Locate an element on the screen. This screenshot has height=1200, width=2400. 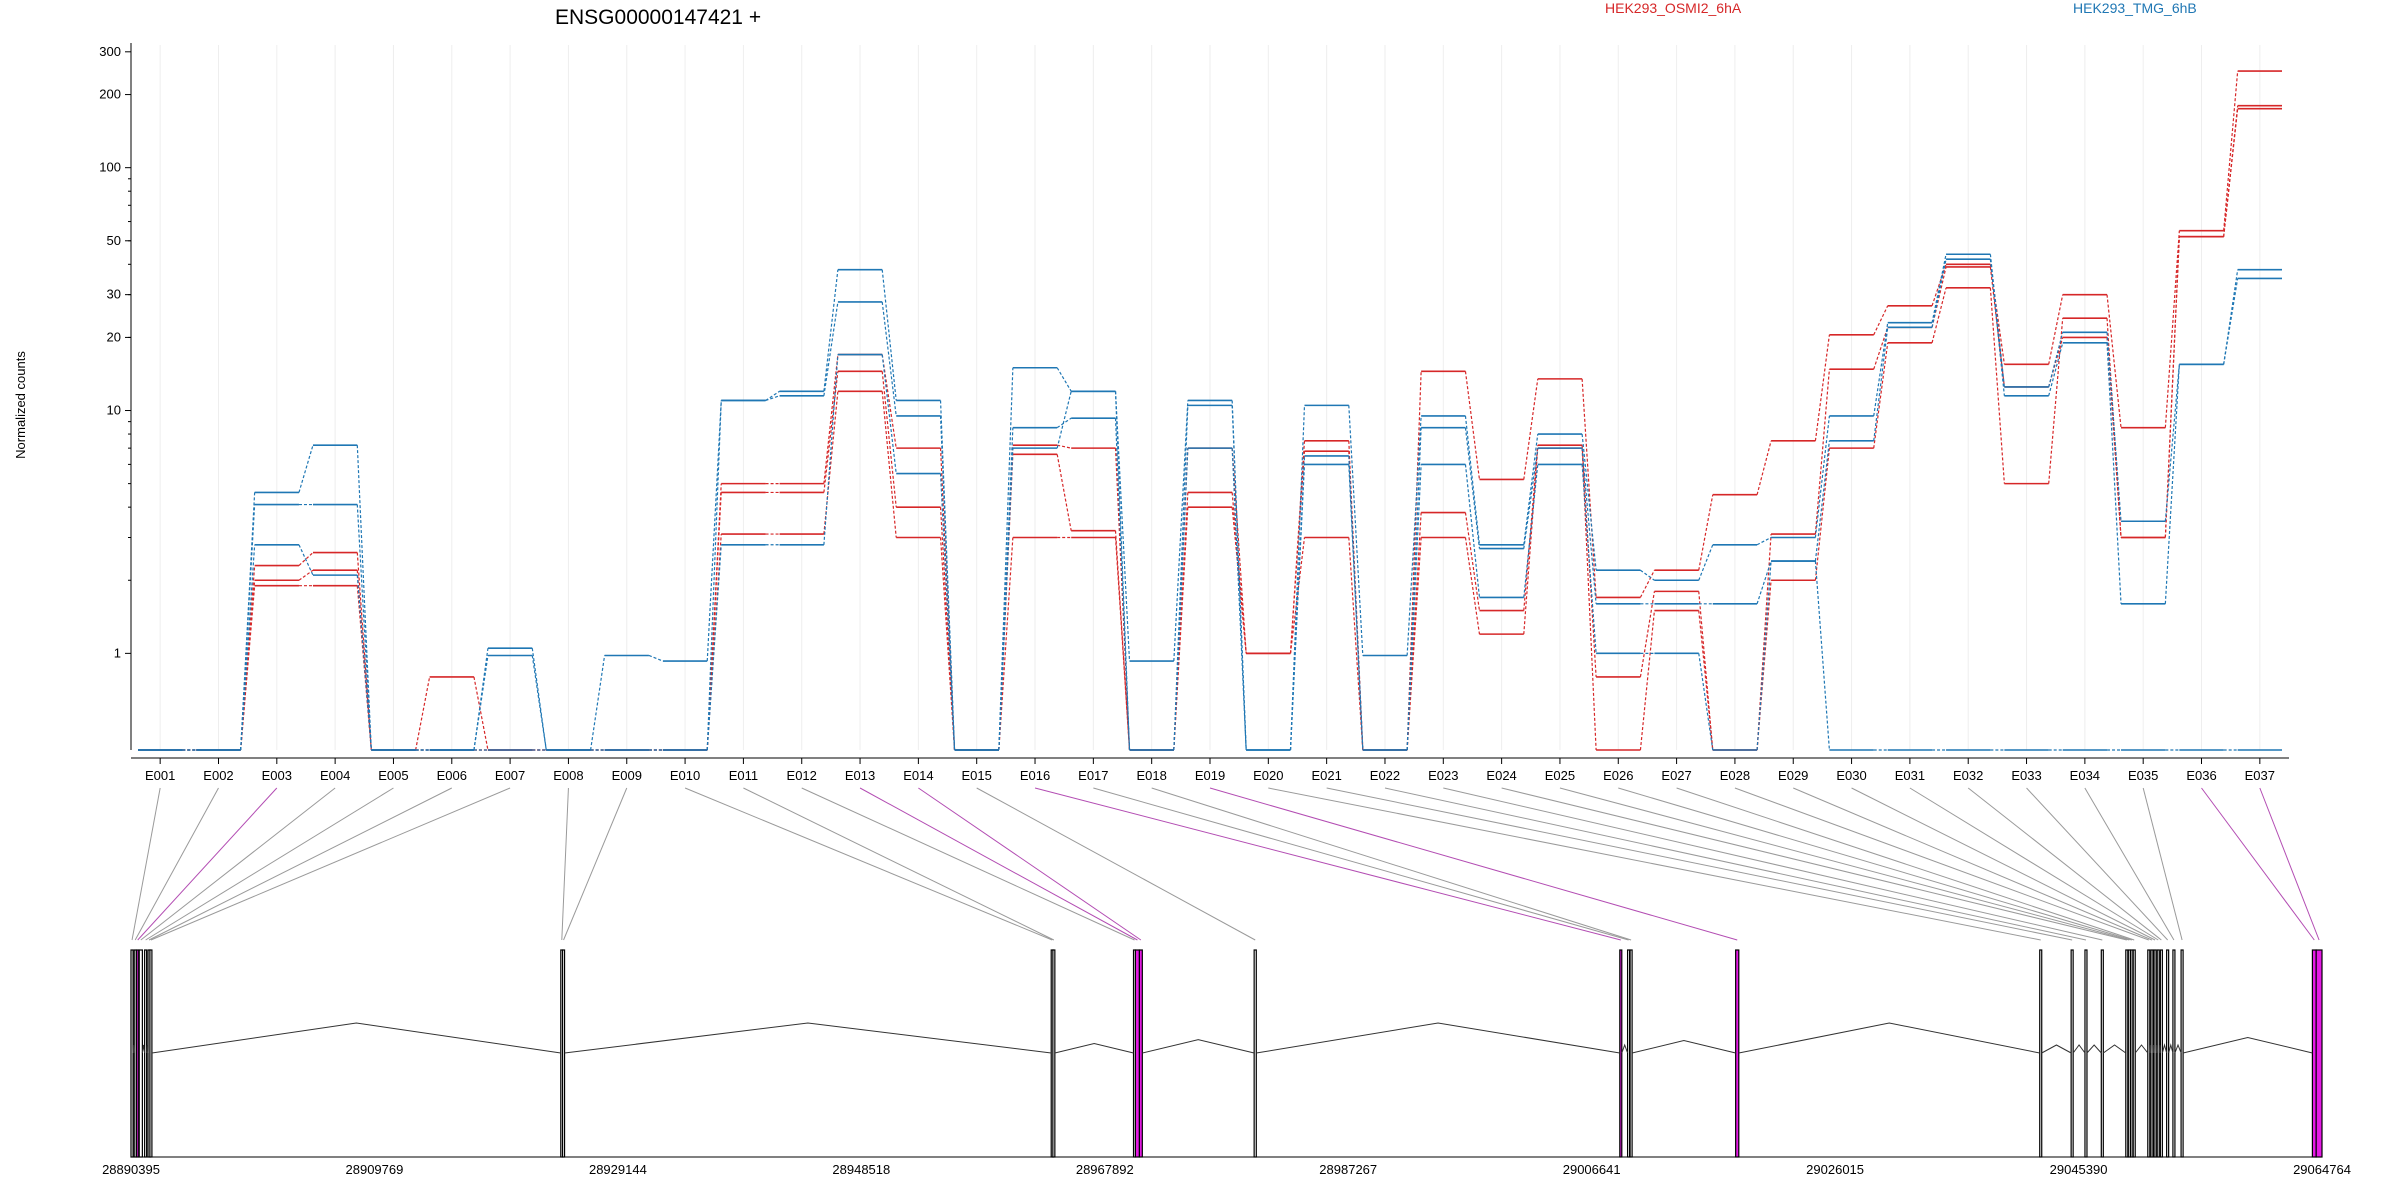
x-tick-label: E015 is located at coordinates (977, 775).